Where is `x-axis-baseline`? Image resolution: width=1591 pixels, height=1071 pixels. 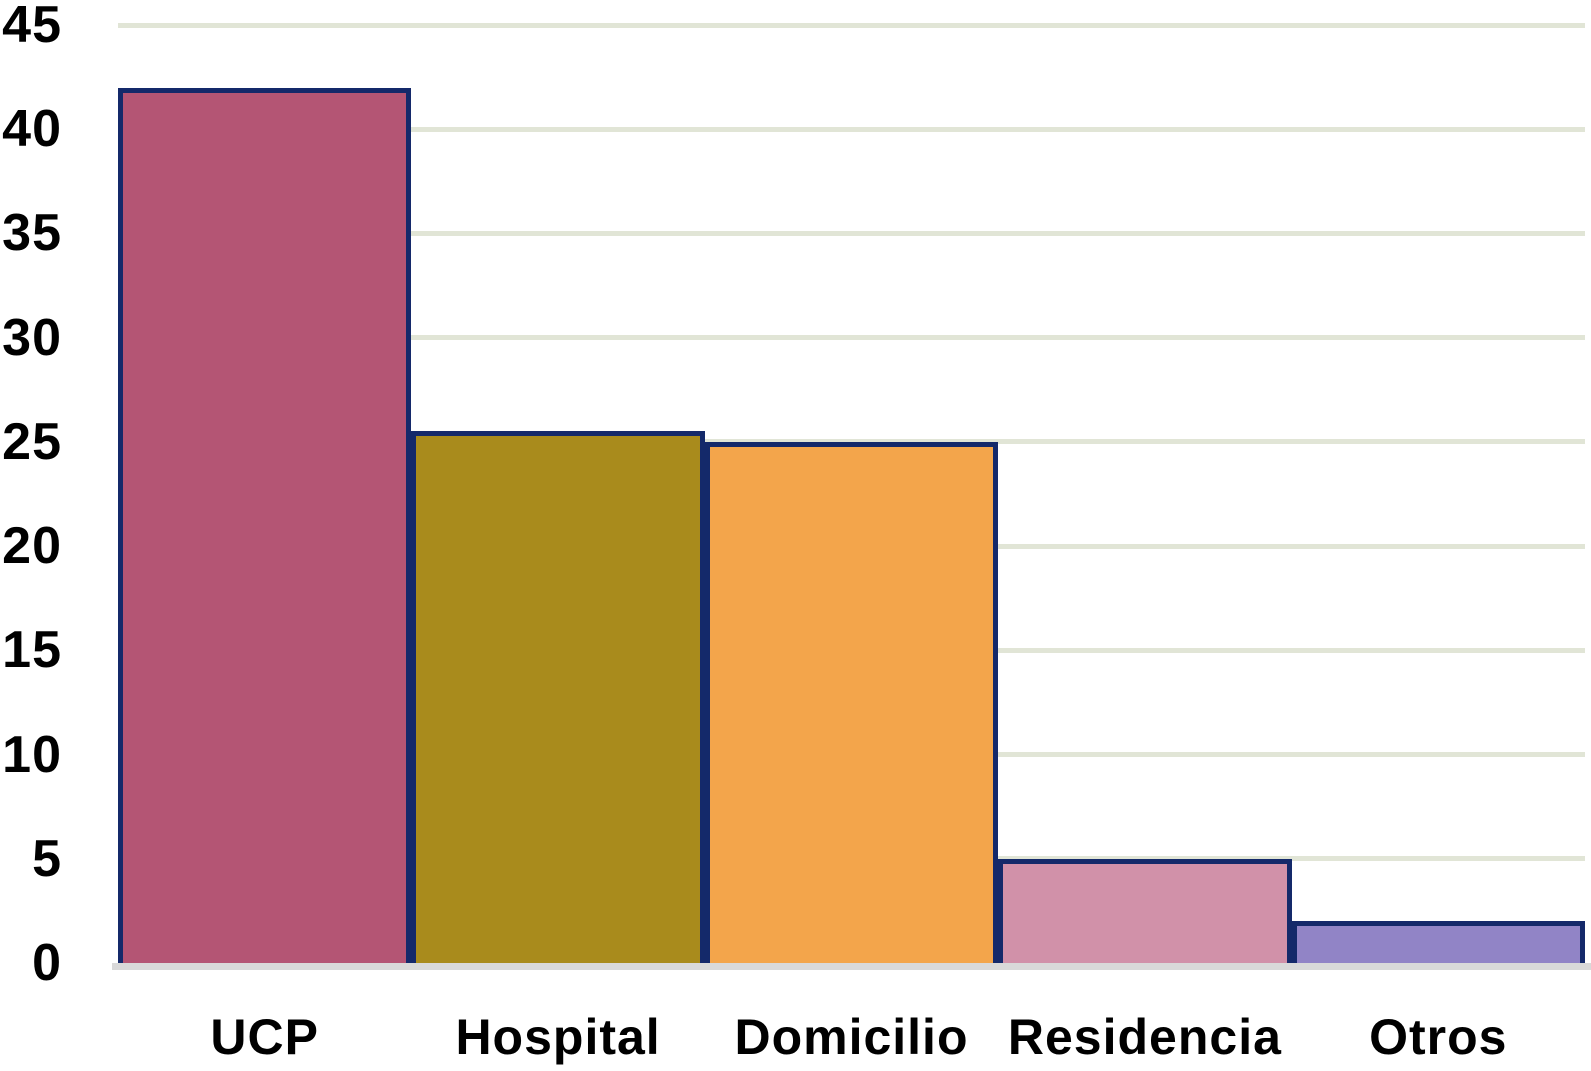
x-axis-baseline is located at coordinates (851, 966).